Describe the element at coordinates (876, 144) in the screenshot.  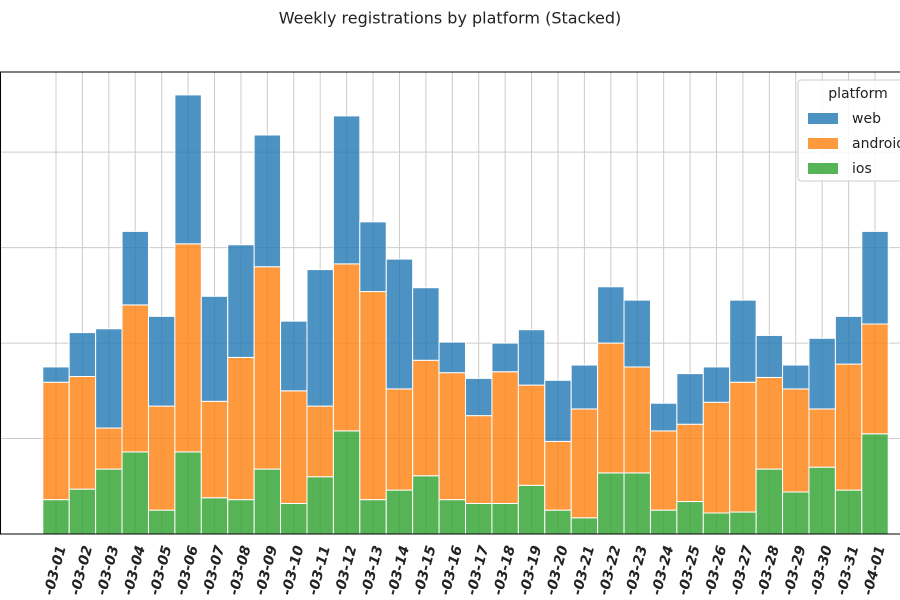
I see `legend-label: android` at that location.